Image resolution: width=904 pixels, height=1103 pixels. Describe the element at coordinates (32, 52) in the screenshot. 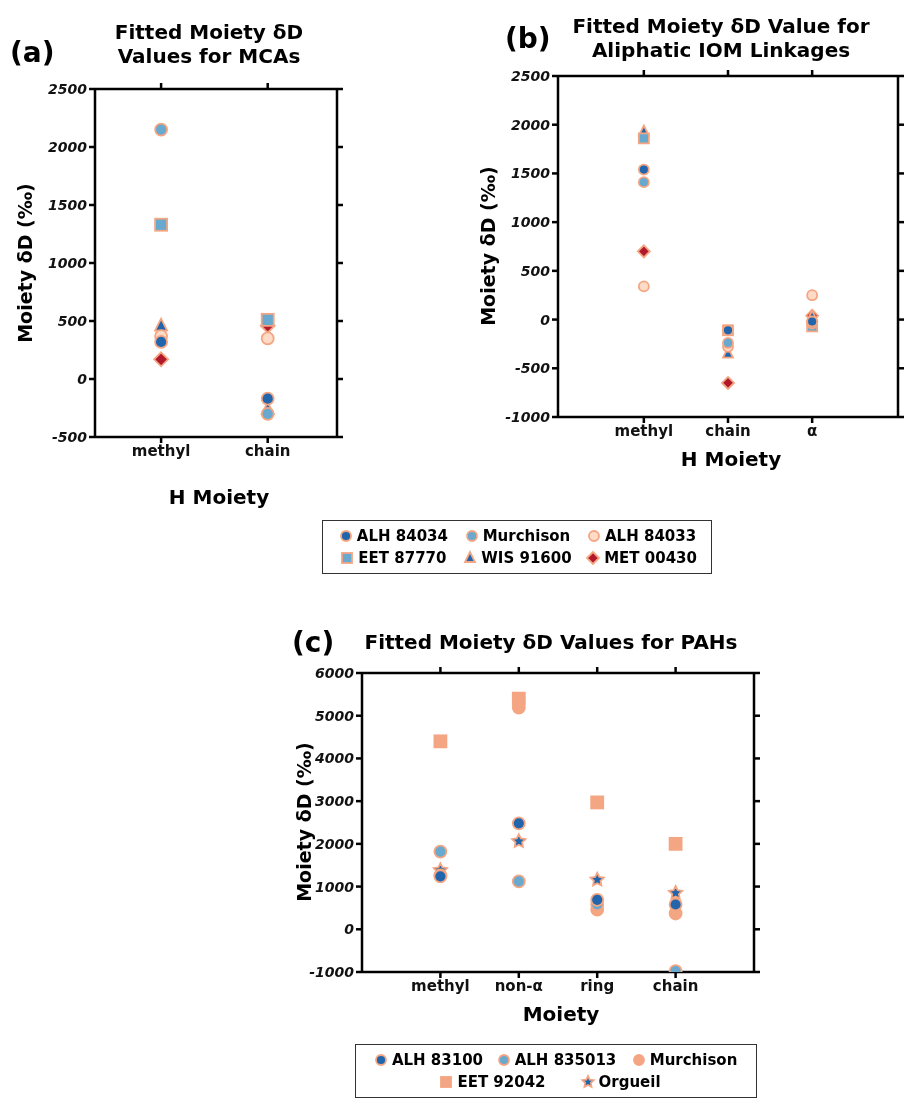

I see `text: (a)` at that location.